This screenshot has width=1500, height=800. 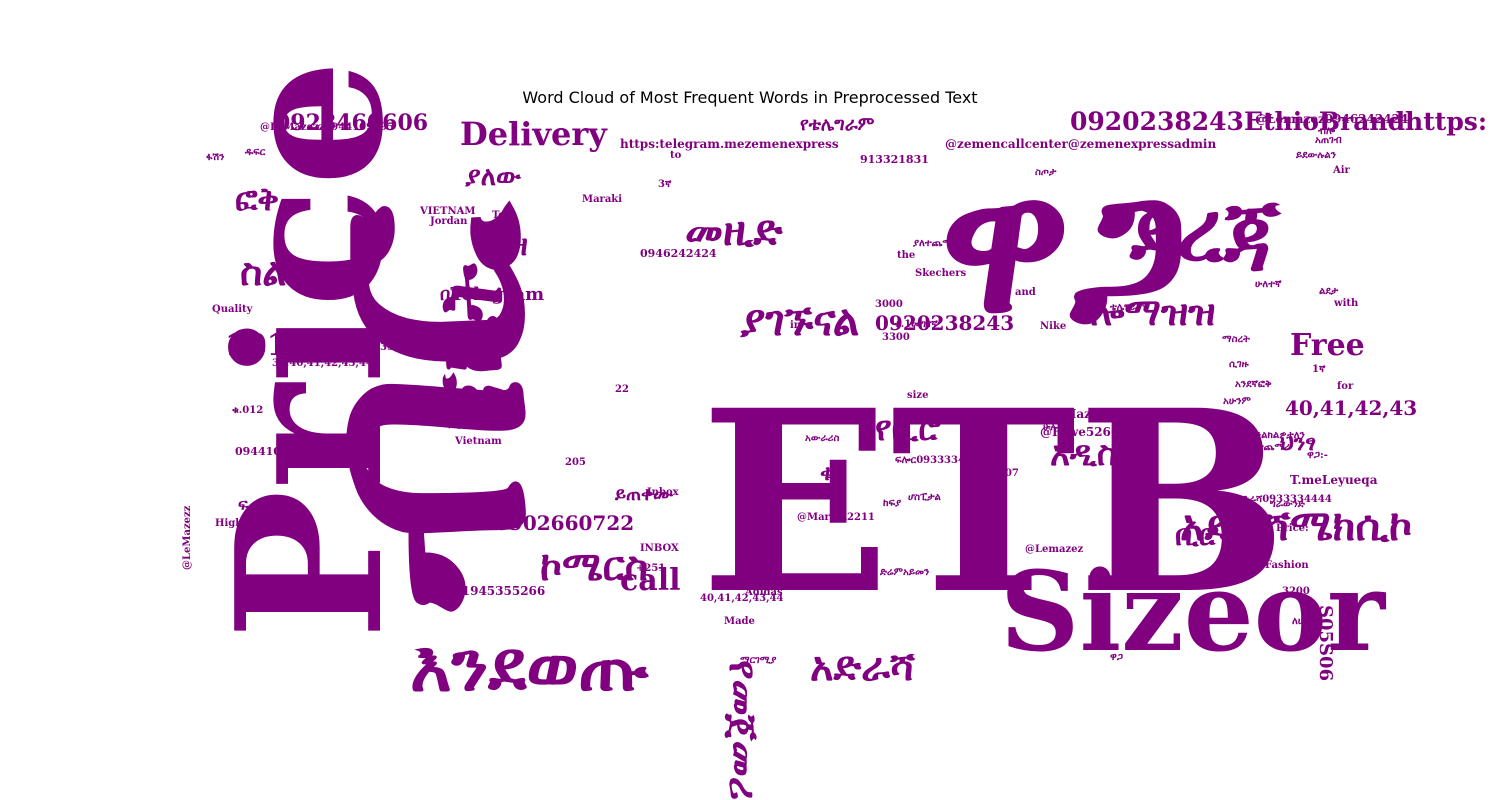 What do you see at coordinates (904, 572) in the screenshot?
I see `word-115: ድሬምአይመን` at bounding box center [904, 572].